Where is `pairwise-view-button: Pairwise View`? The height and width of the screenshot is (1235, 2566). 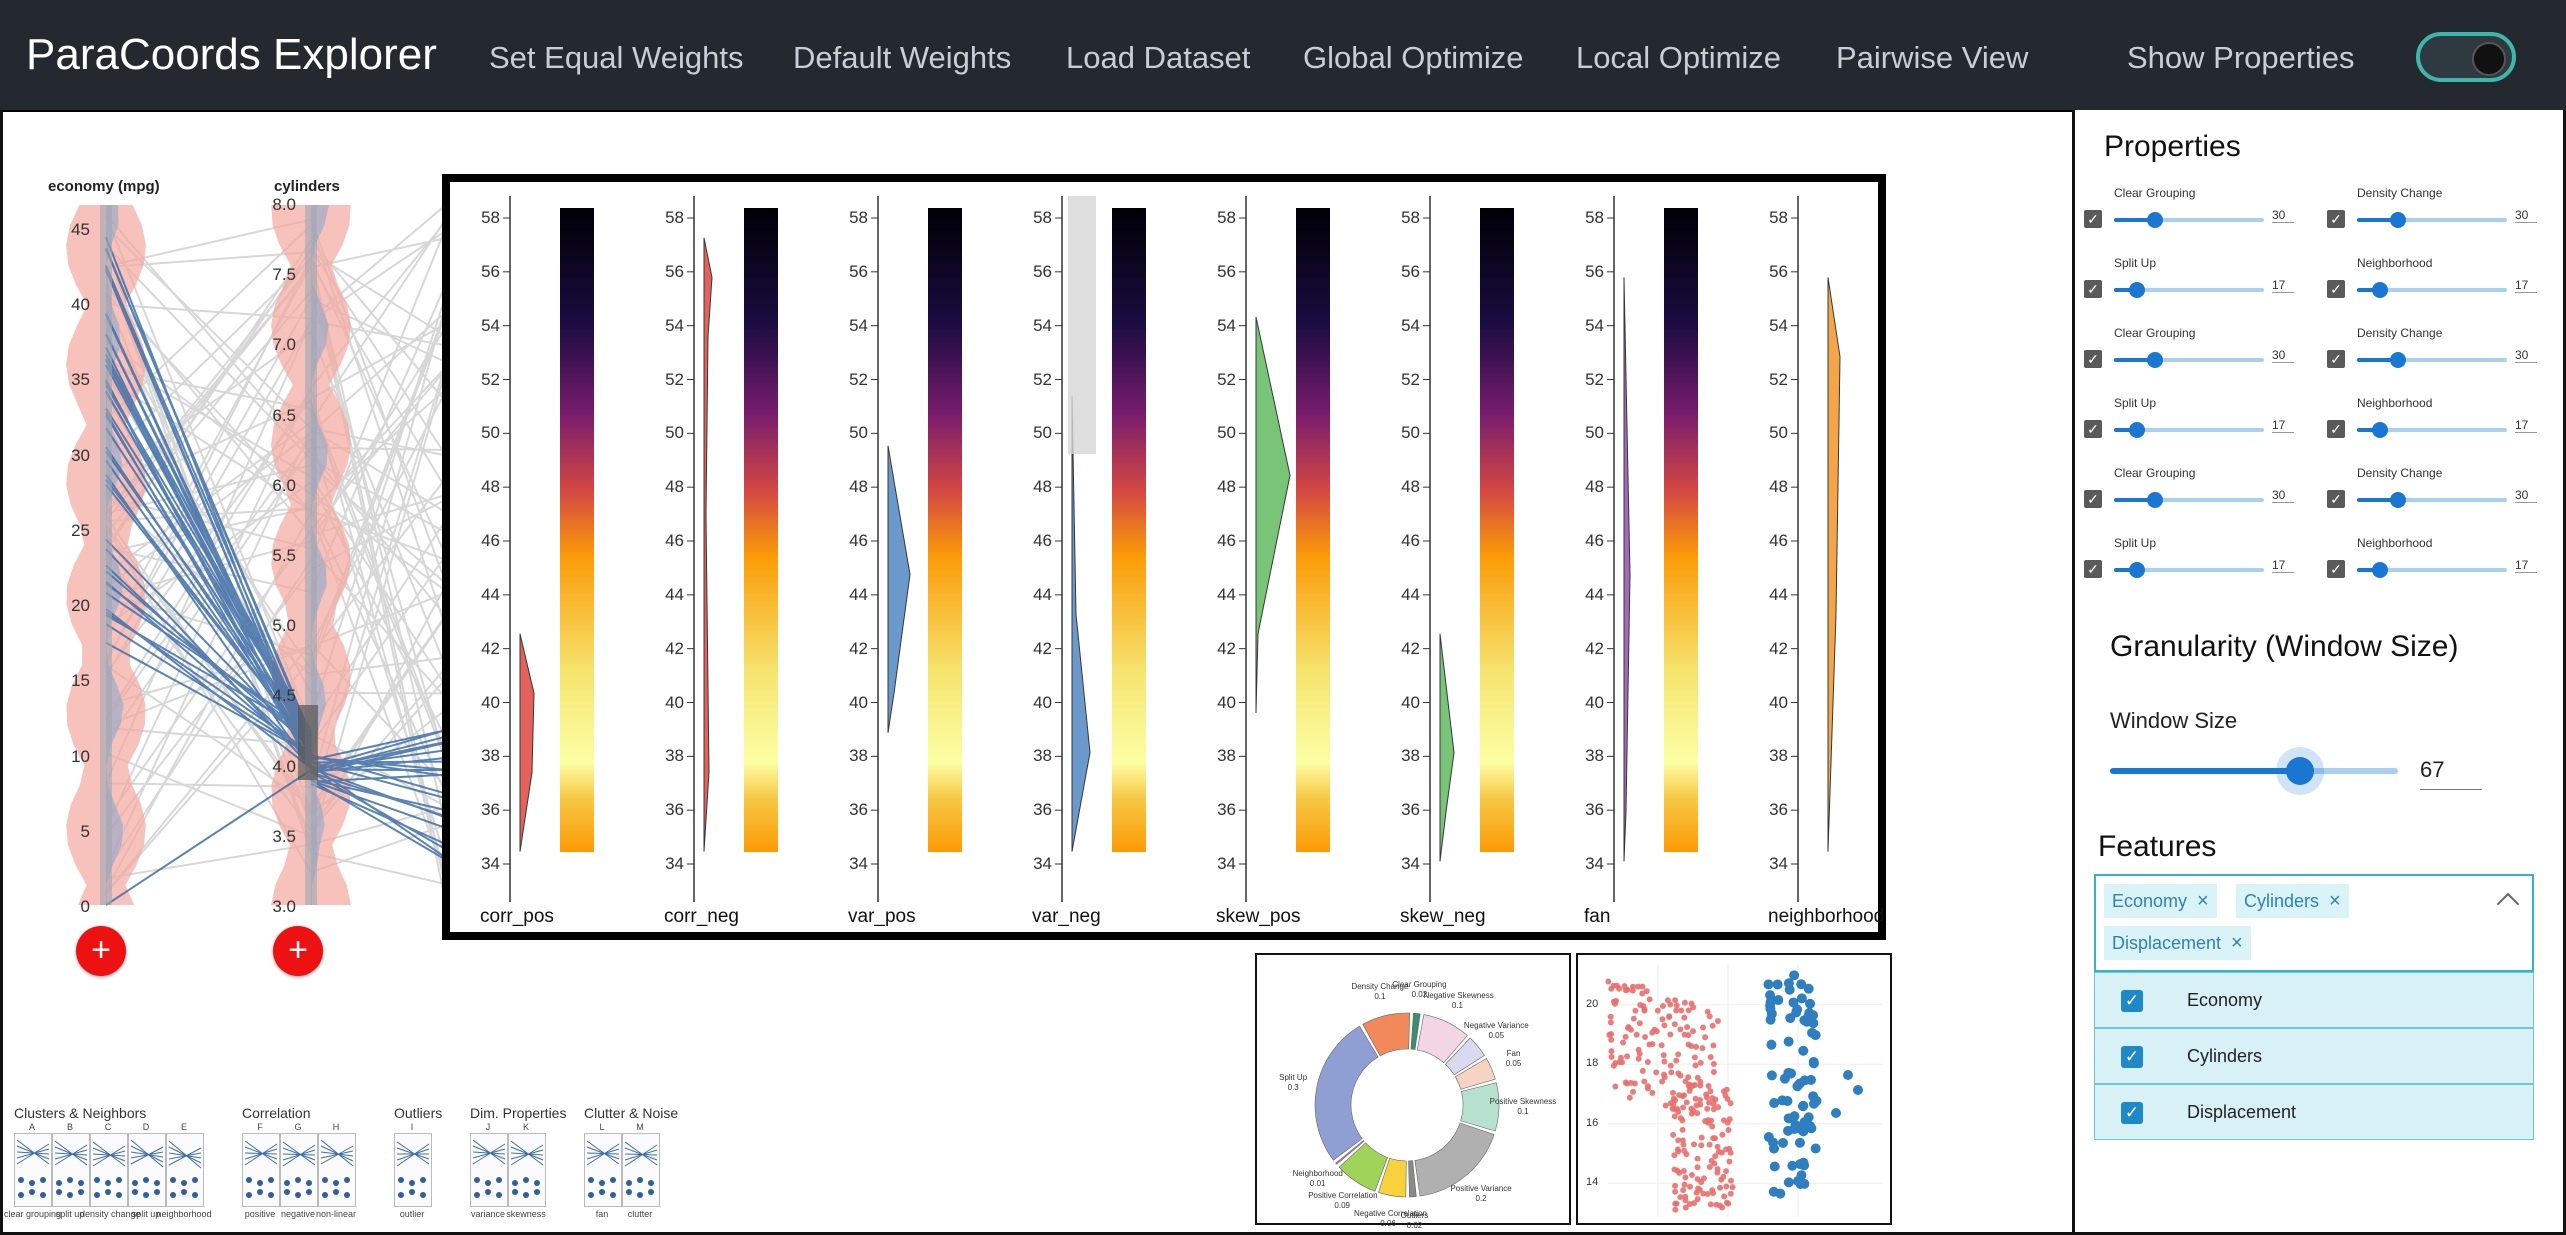
pairwise-view-button: Pairwise View is located at coordinates (1932, 57).